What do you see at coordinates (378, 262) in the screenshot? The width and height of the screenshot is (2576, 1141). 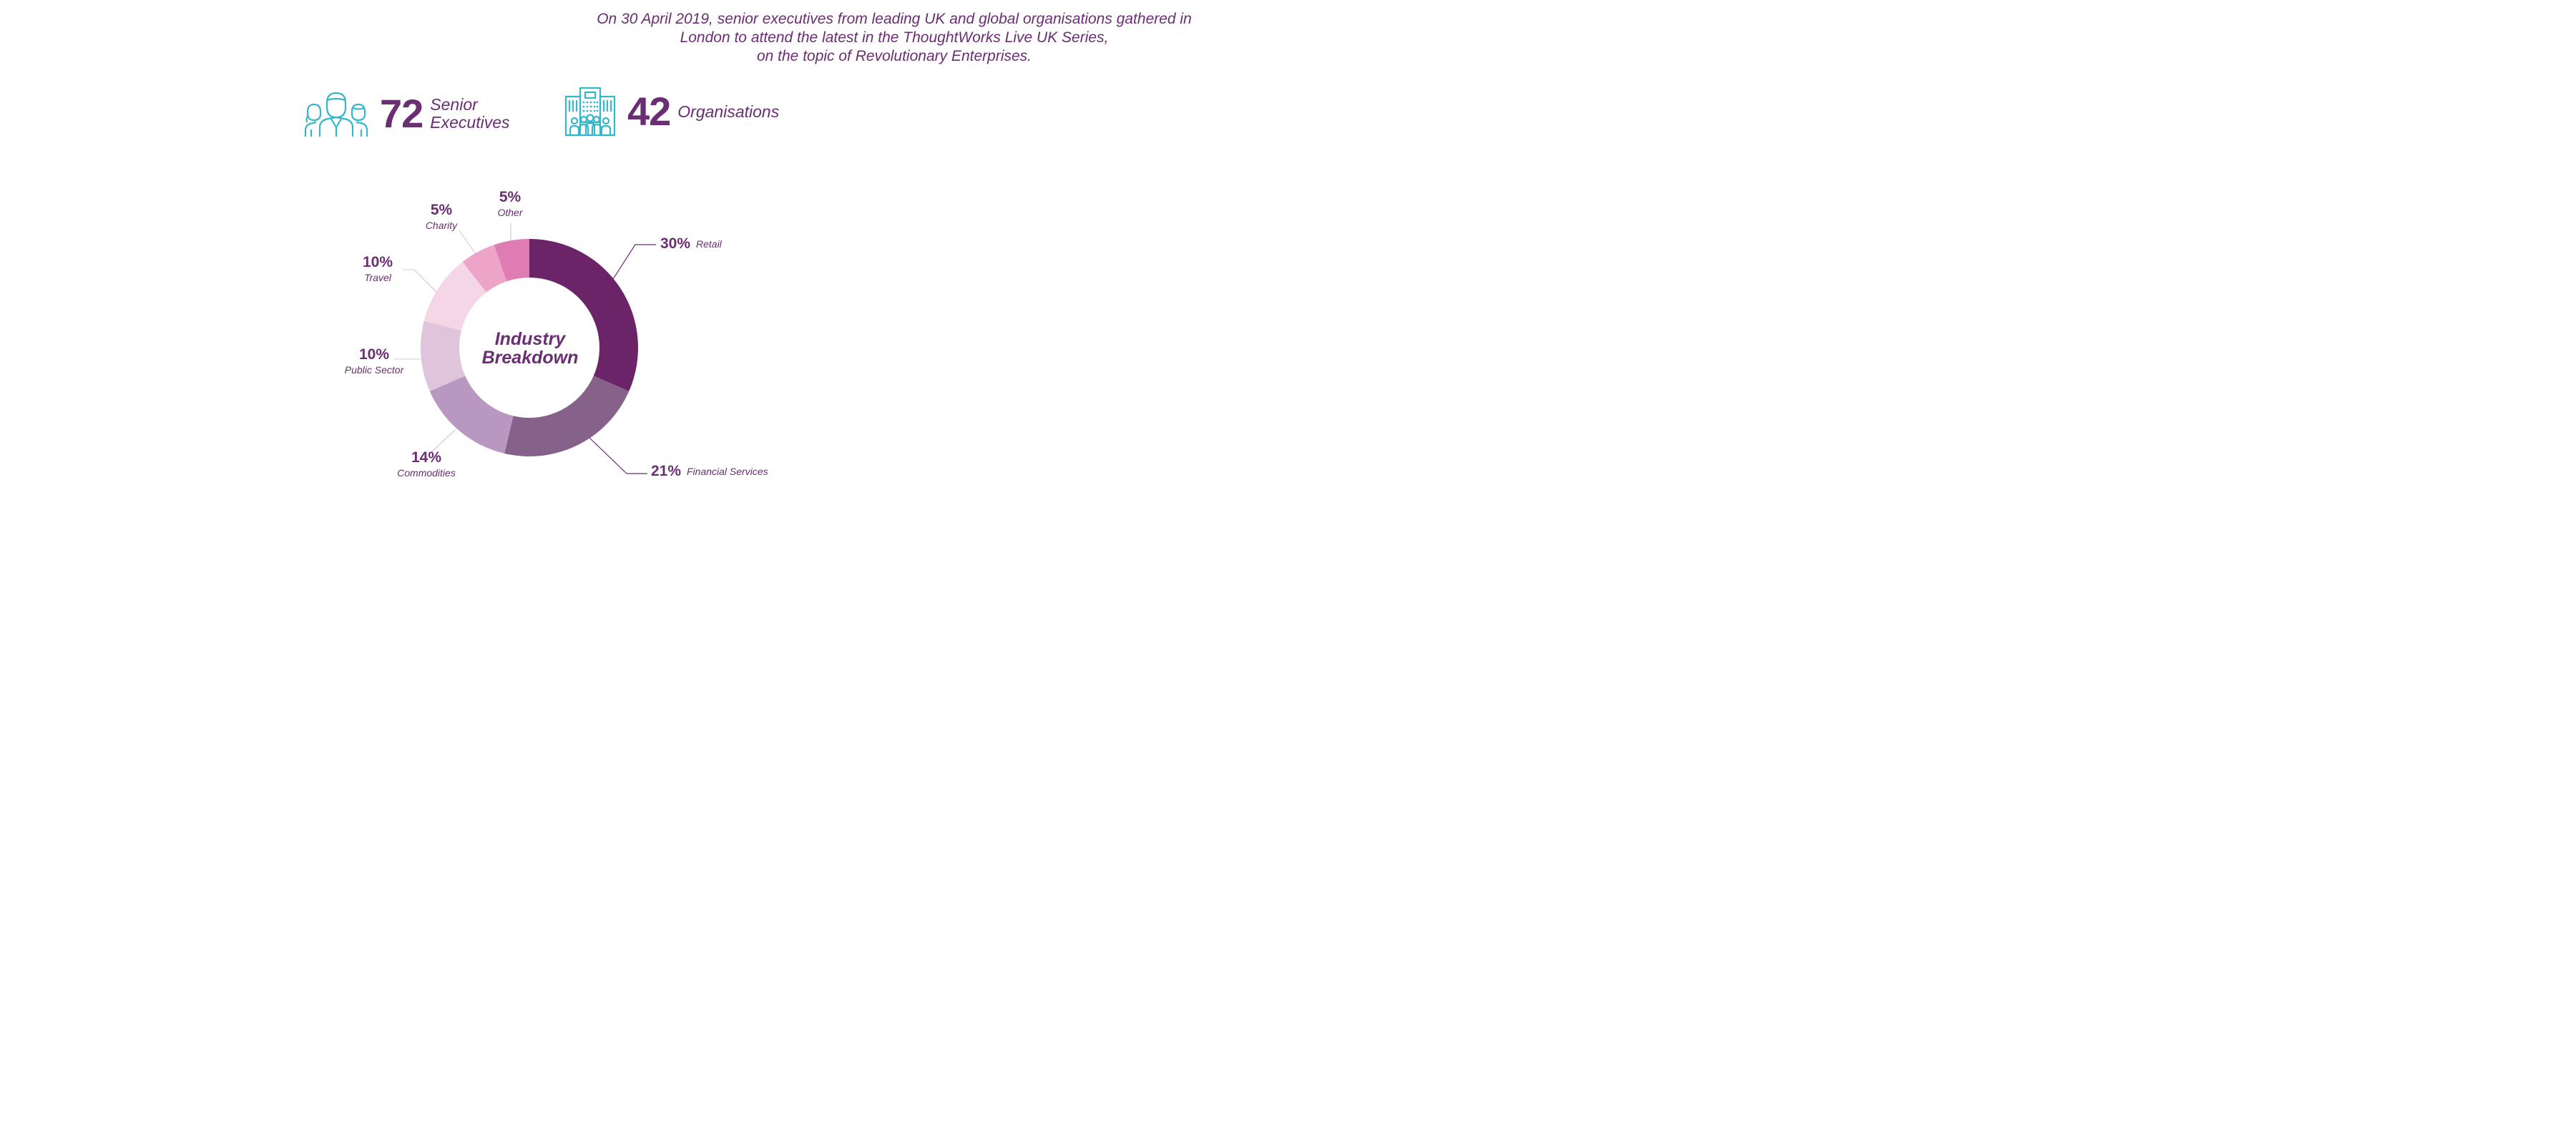 I see `slice-value-label-travel: 10%` at bounding box center [378, 262].